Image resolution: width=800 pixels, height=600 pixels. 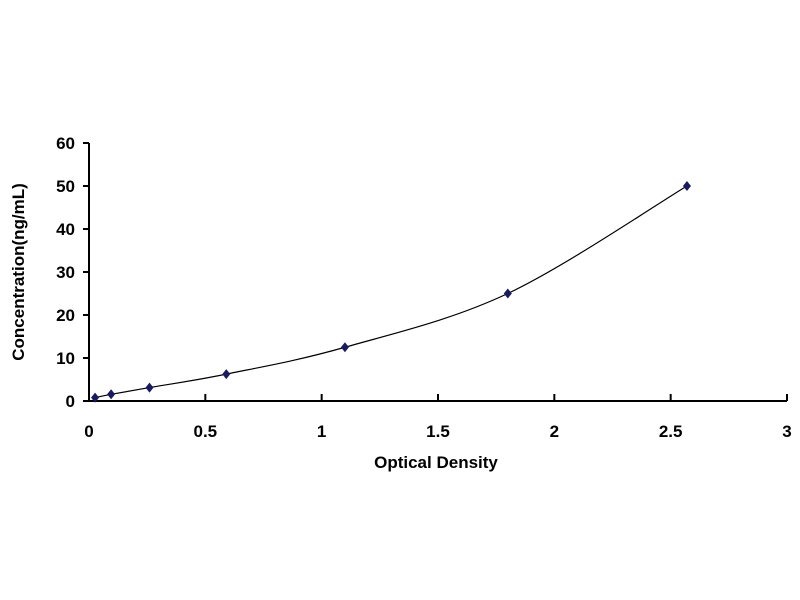 I want to click on x-tick-label: 0.5, so click(x=206, y=431).